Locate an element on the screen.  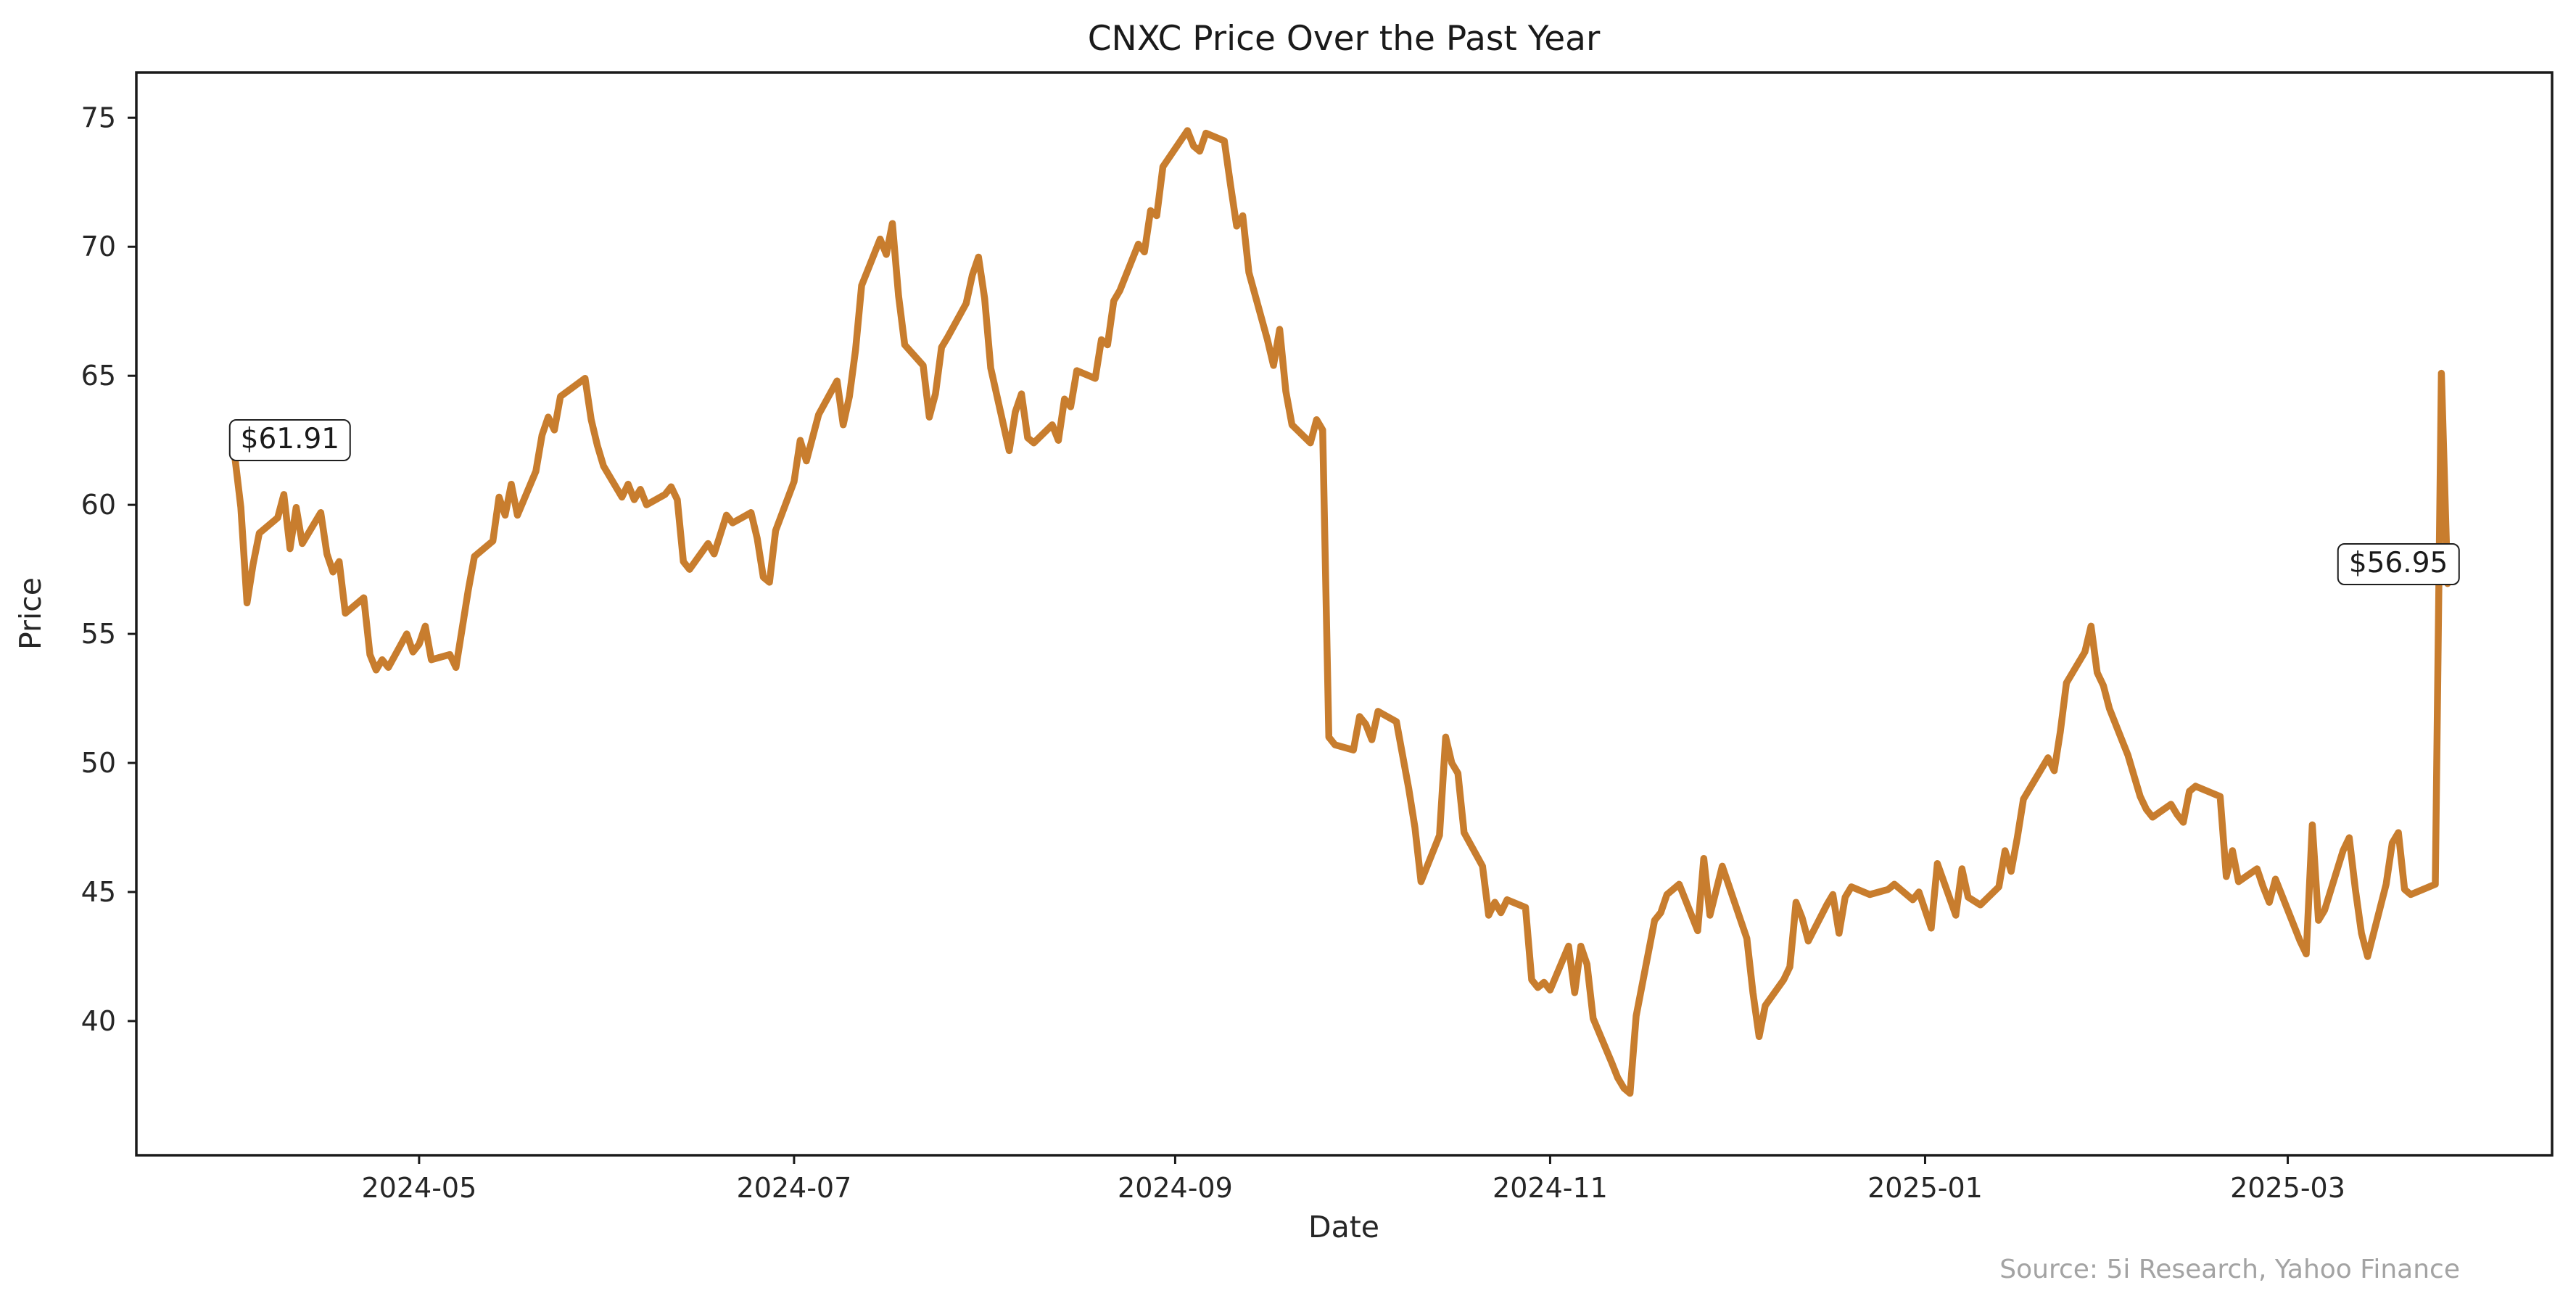
y-tick-label: 60 is located at coordinates (98, 505).